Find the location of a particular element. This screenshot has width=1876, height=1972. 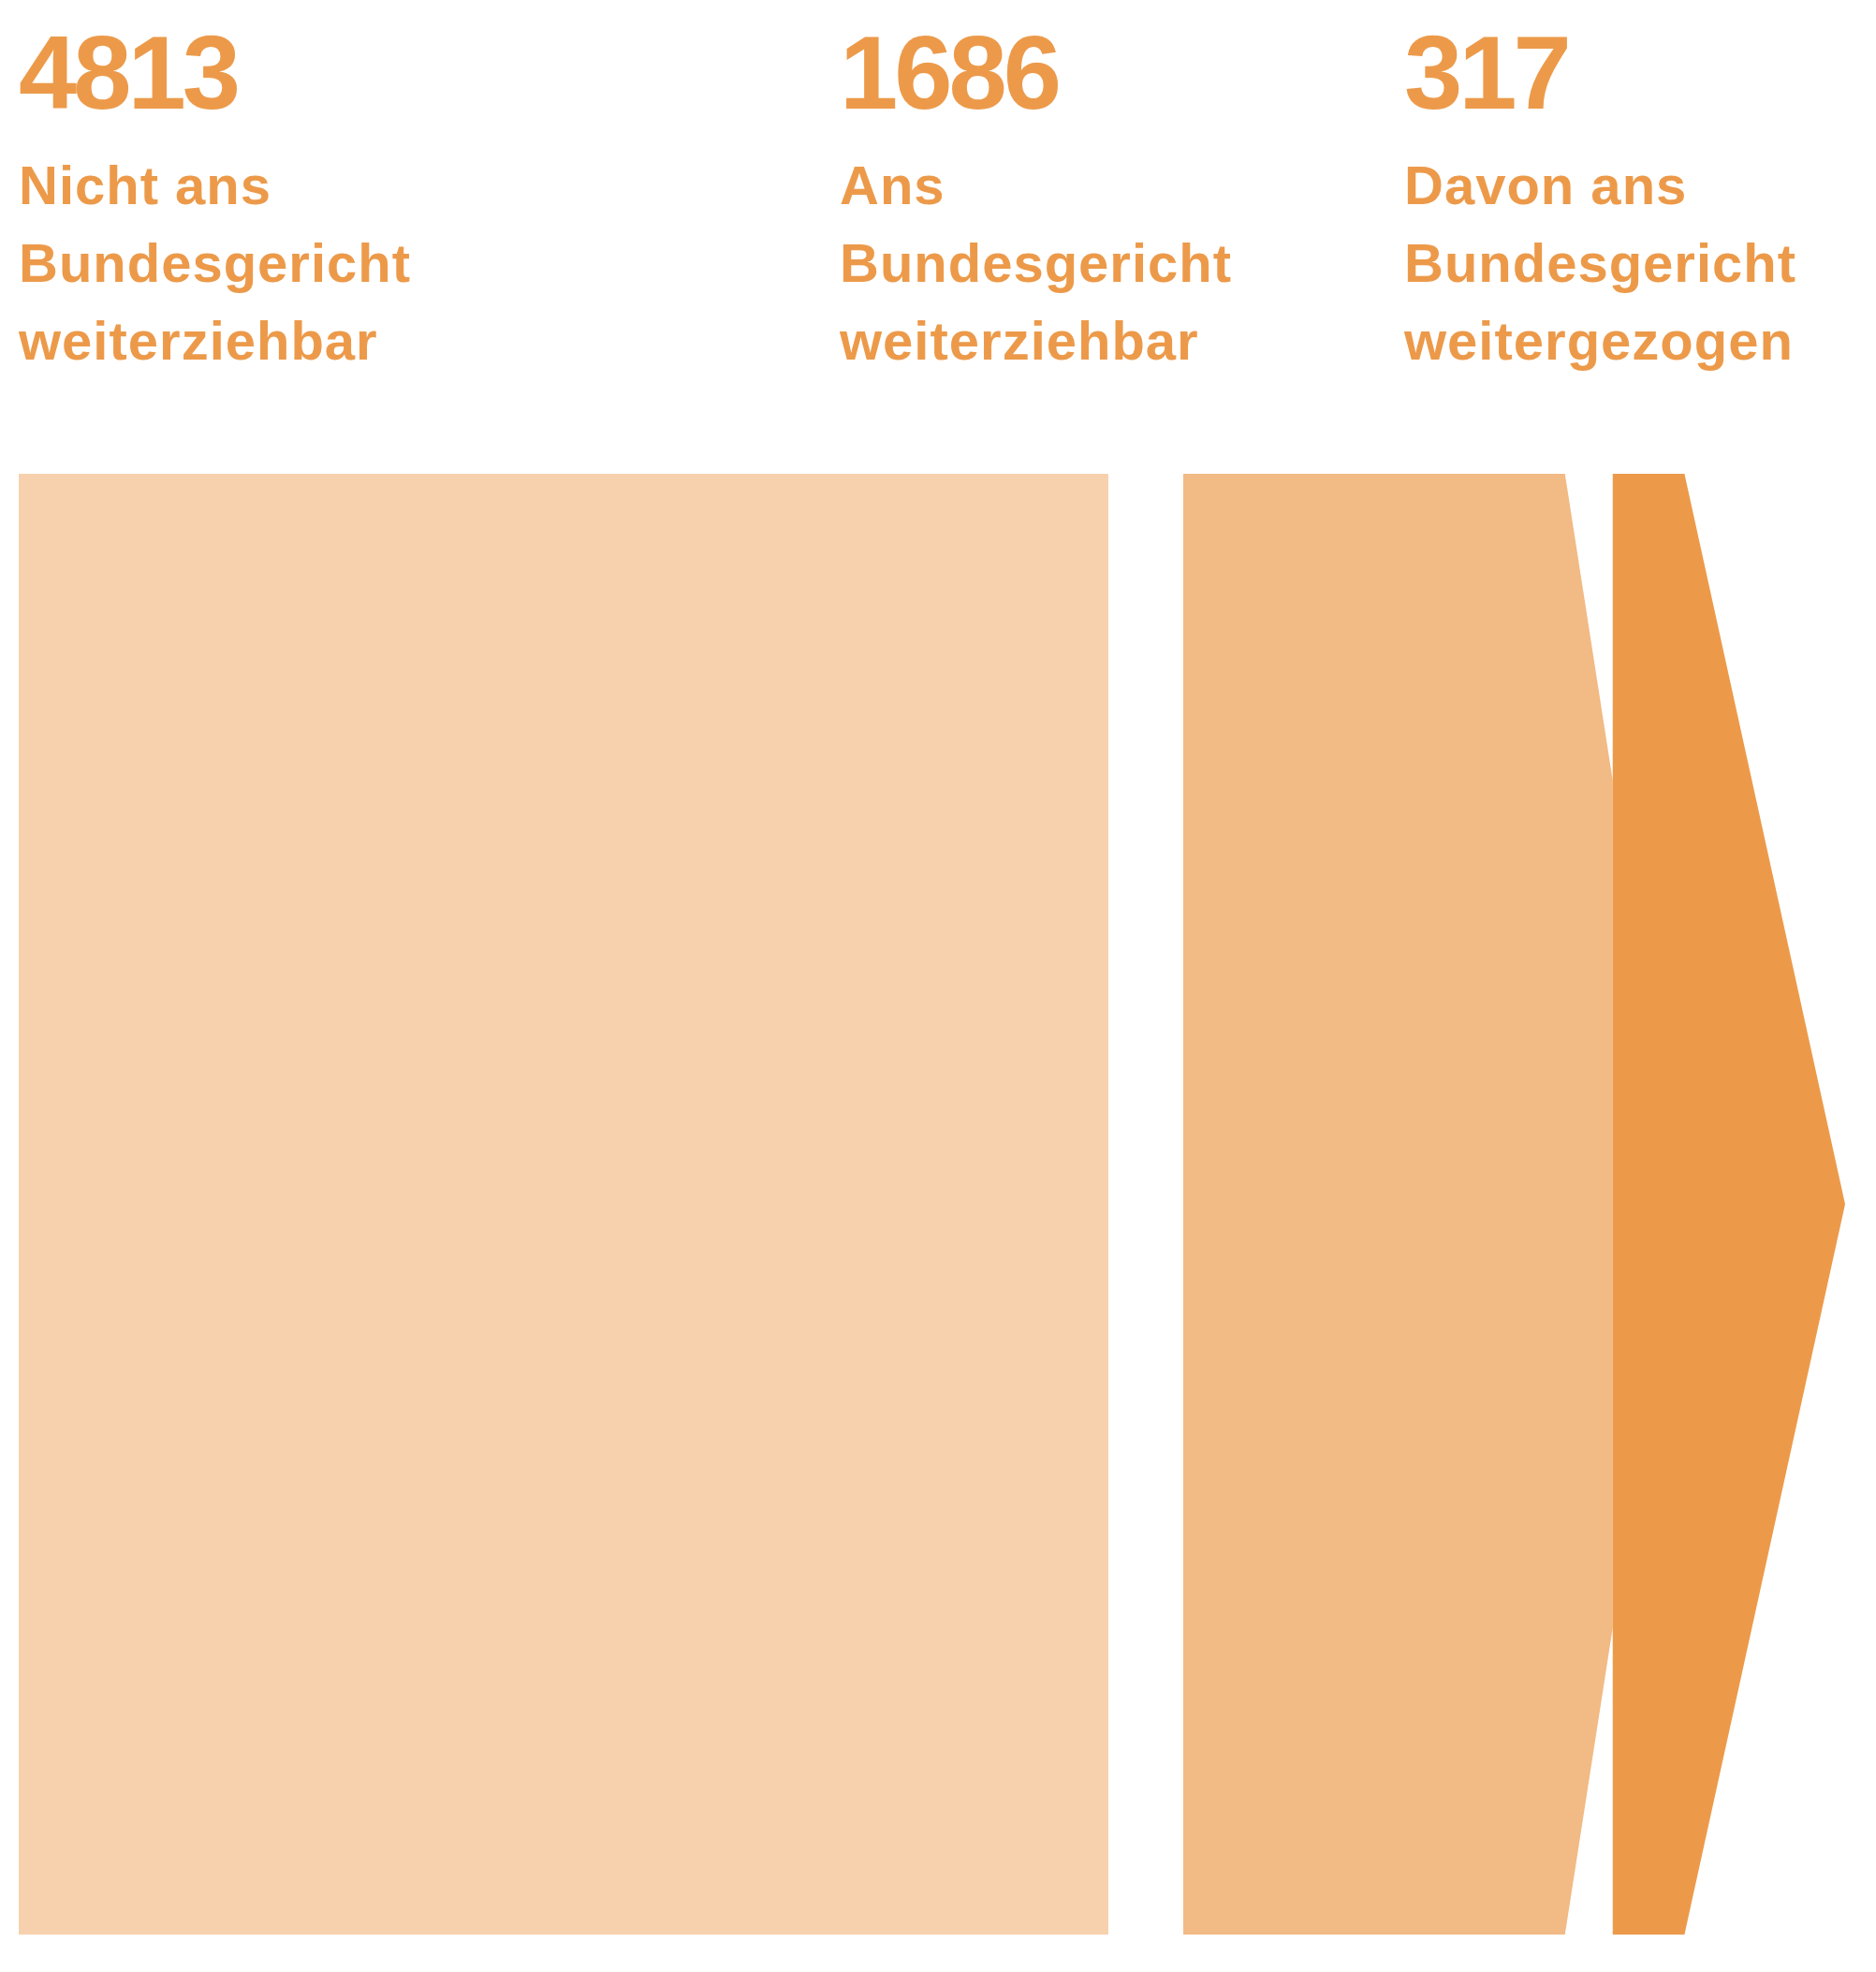

category-label: Nicht ans Bundesgericht weiterziehbar is located at coordinates (216, 264).